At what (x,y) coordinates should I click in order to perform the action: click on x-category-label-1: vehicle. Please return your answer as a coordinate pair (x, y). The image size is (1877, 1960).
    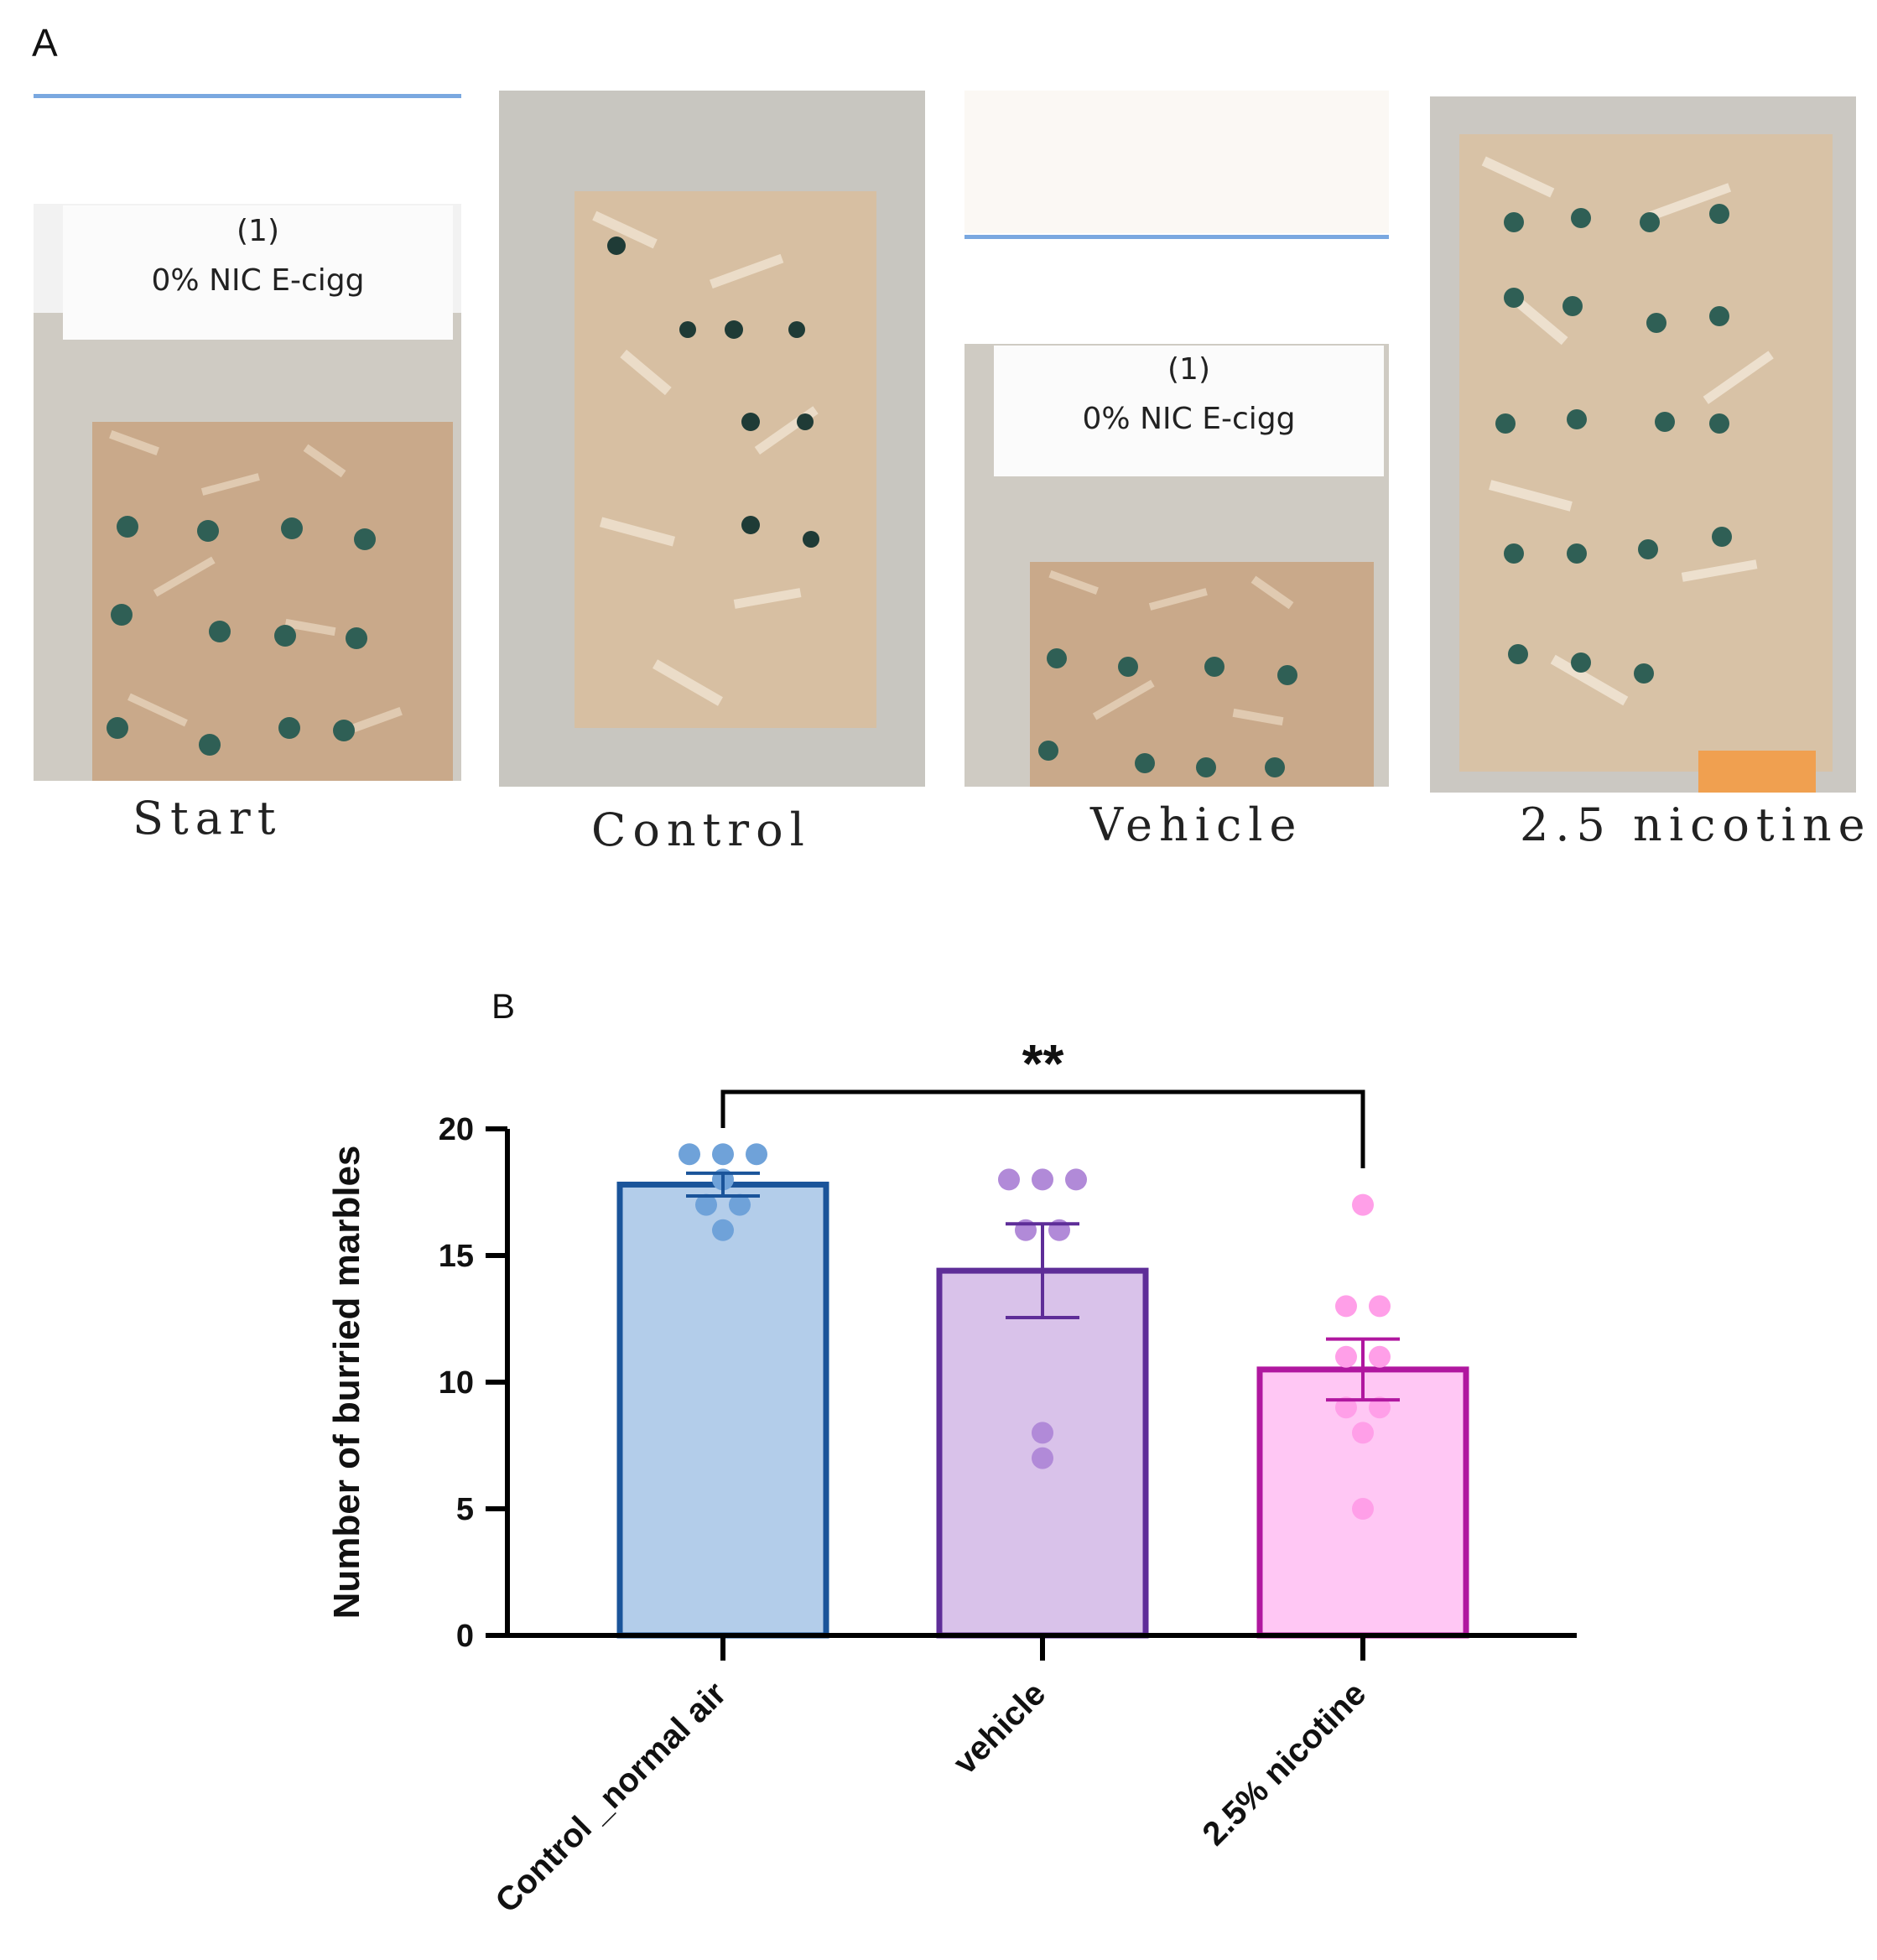
    Looking at the image, I should click on (999, 1728).